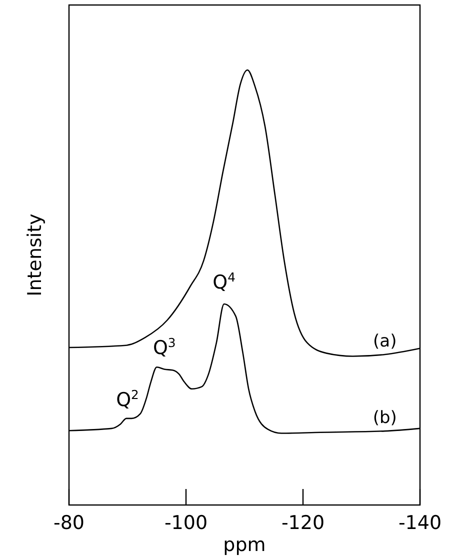 The width and height of the screenshot is (451, 556). Describe the element at coordinates (384, 418) in the screenshot. I see `series-label: (b)` at that location.